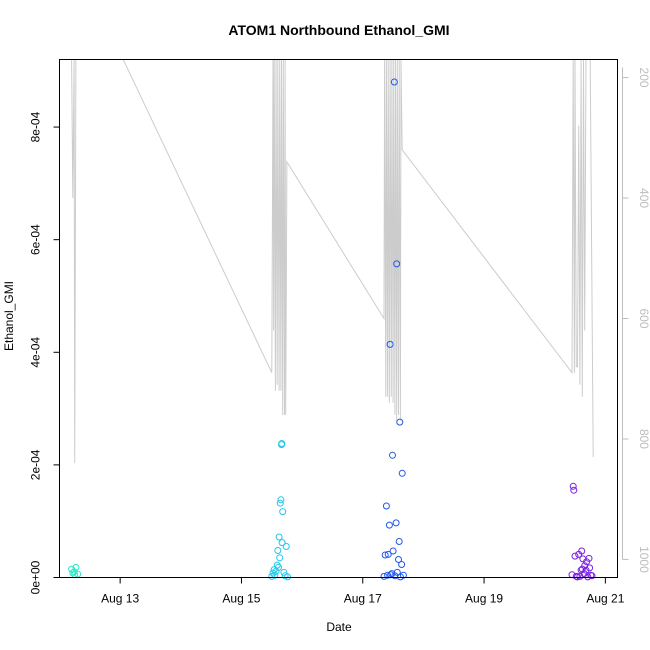  Describe the element at coordinates (9, 316) in the screenshot. I see `y-axis-label: Ethanol_GMI` at that location.